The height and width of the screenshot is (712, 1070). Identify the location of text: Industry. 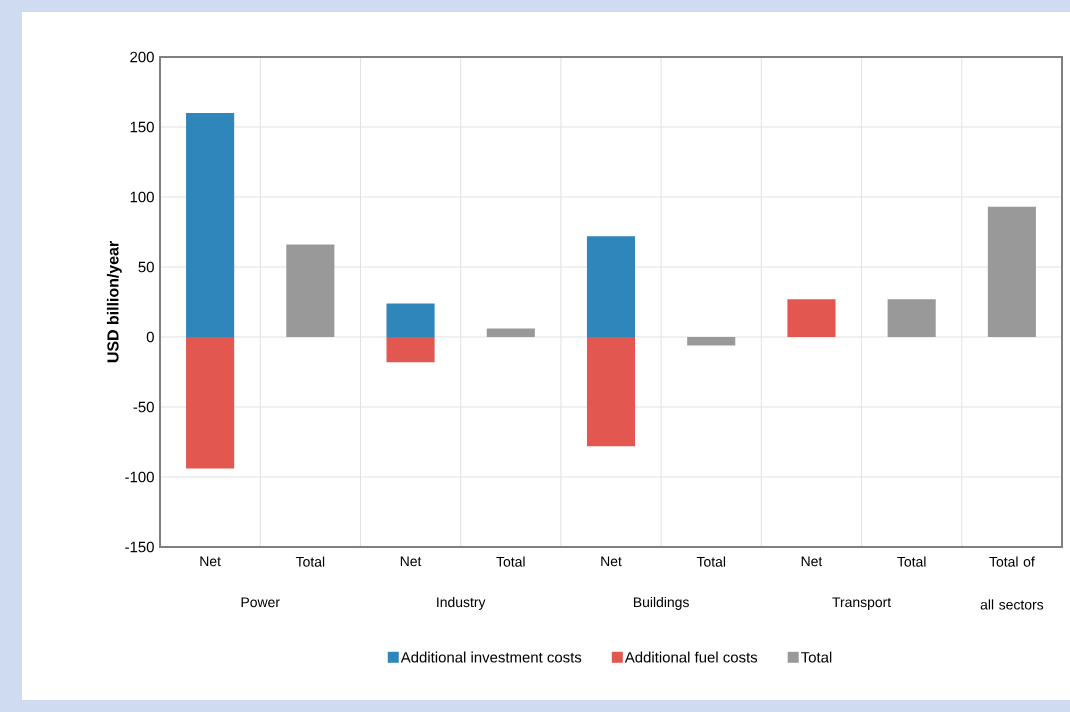
(461, 603).